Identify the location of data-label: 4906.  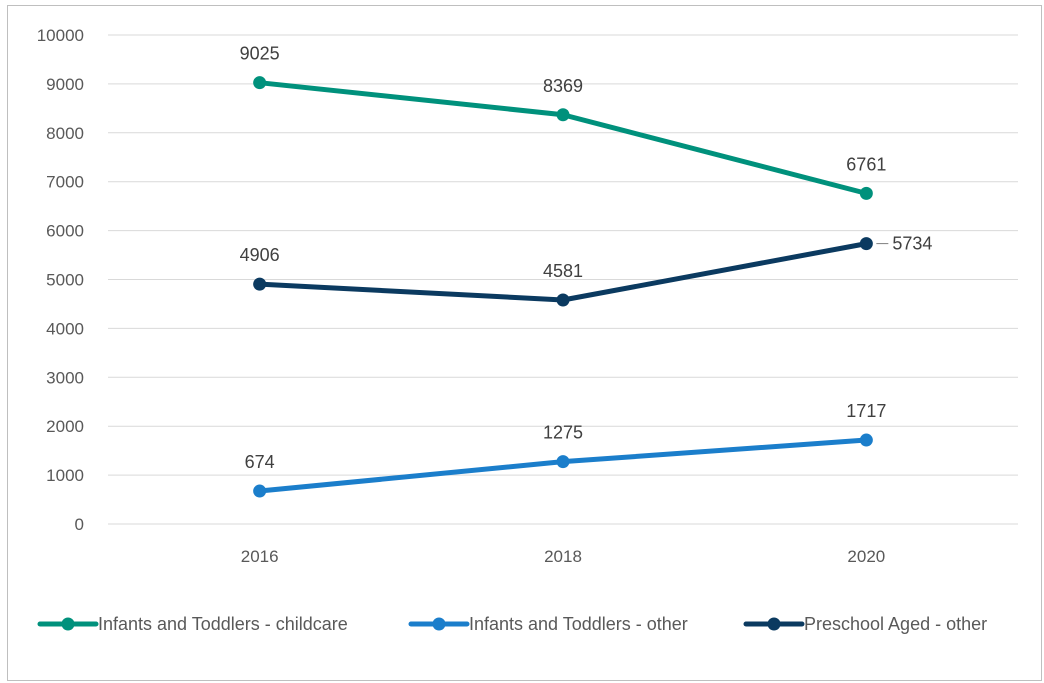
(260, 255).